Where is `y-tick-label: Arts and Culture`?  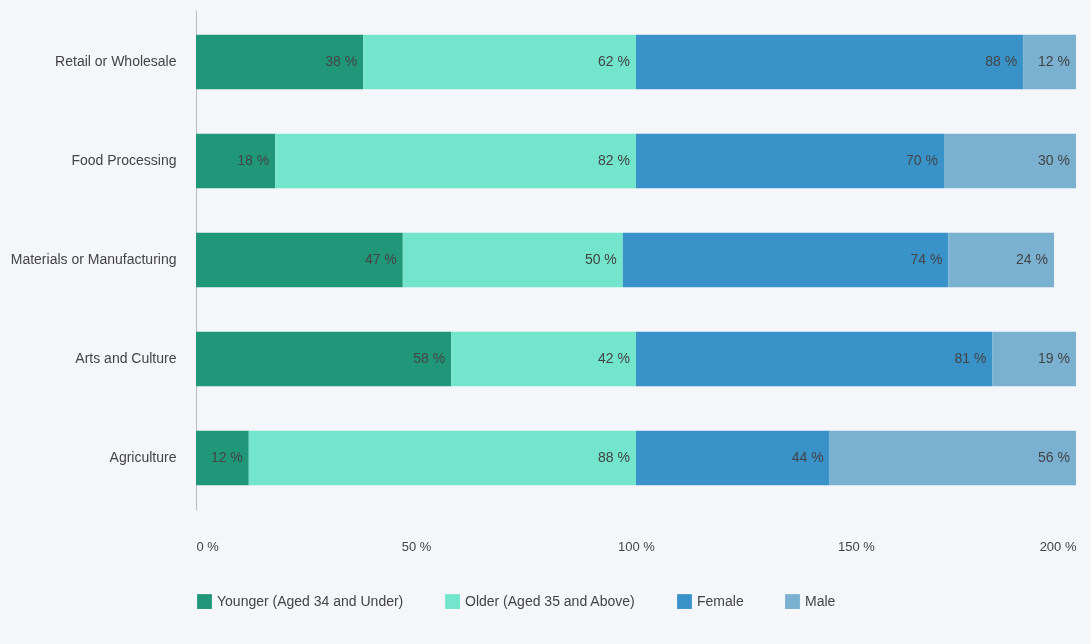
y-tick-label: Arts and Culture is located at coordinates (126, 358).